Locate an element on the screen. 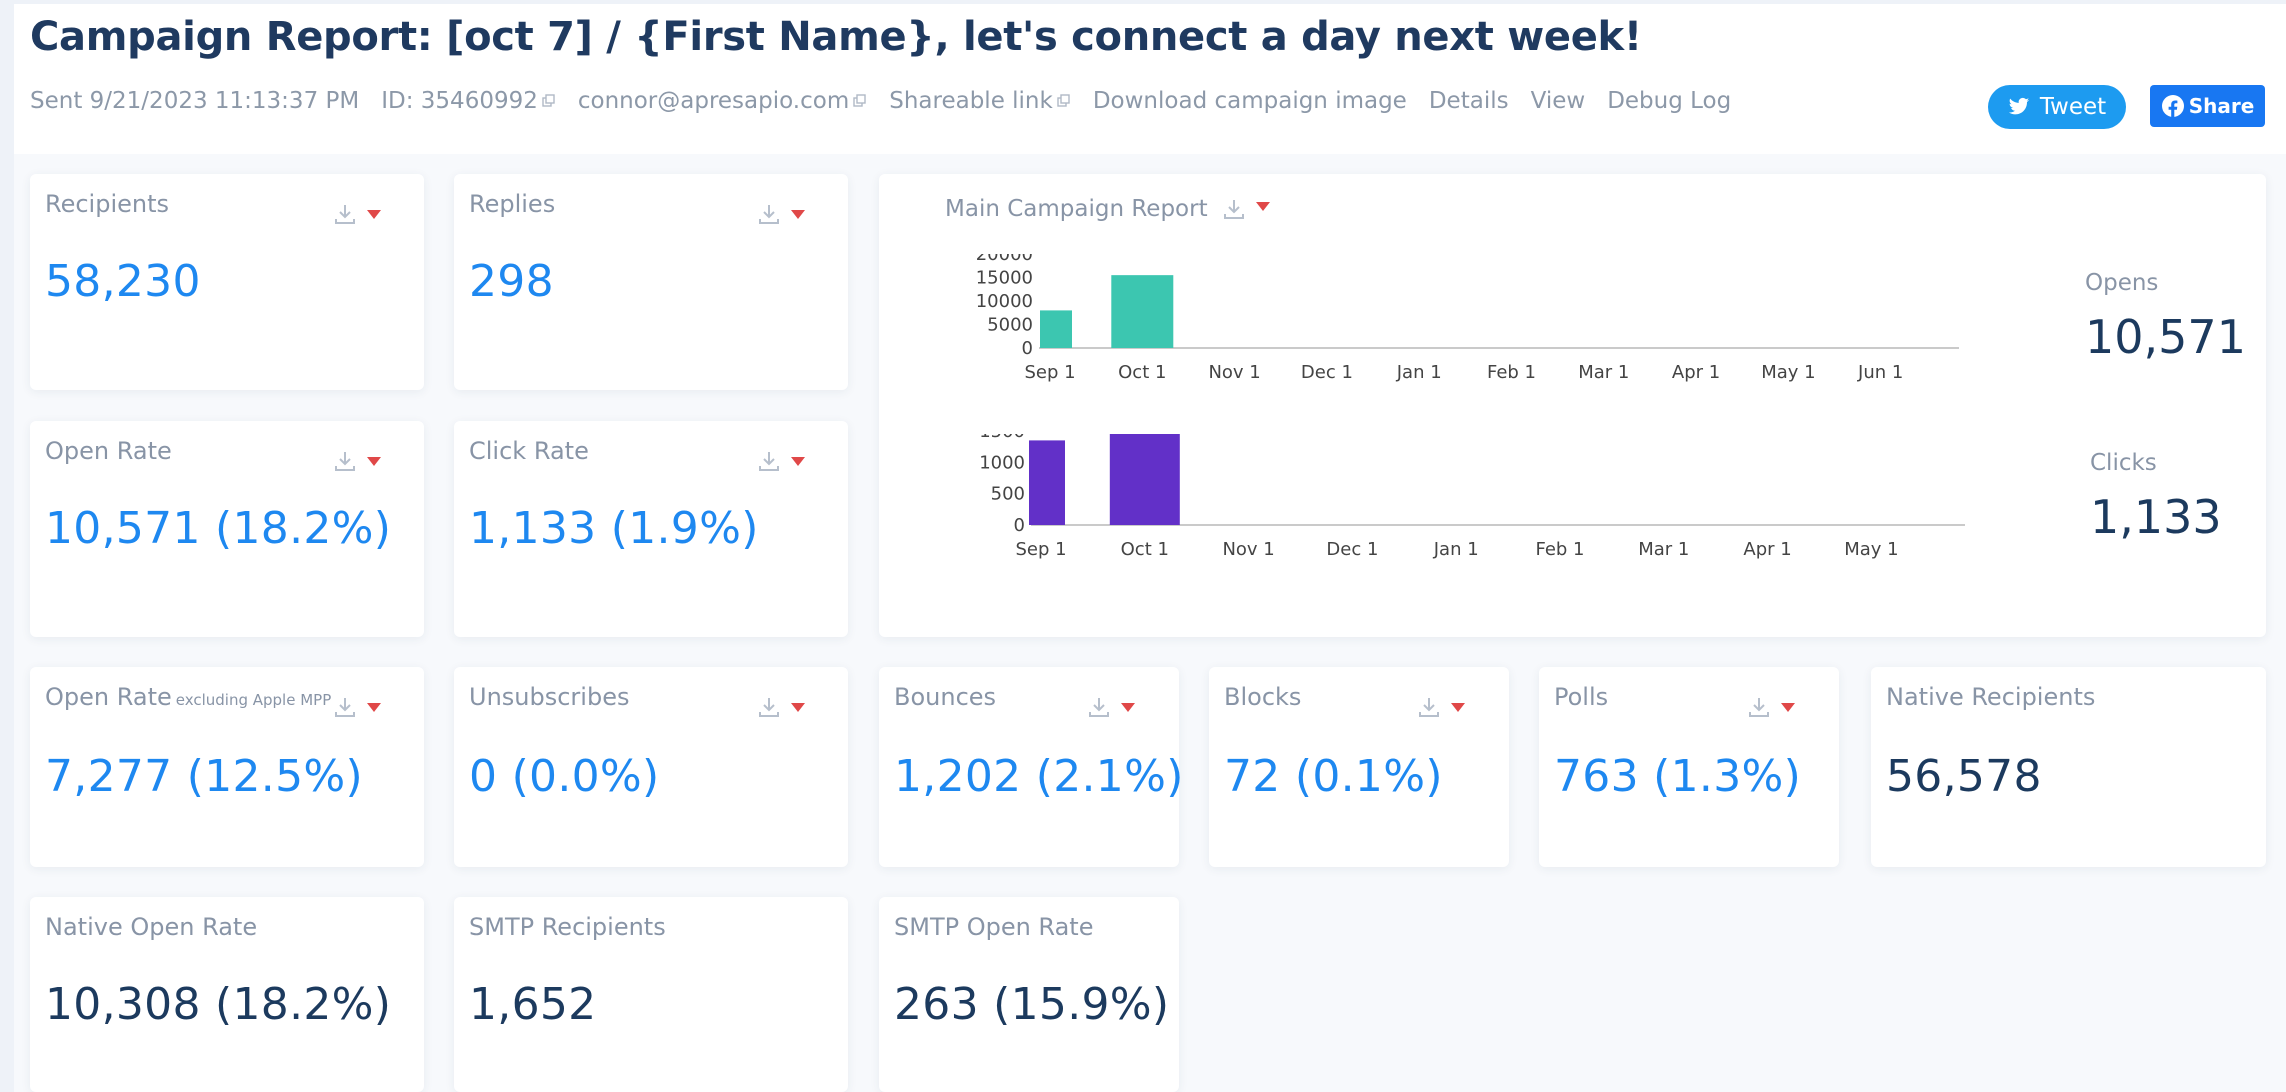 The width and height of the screenshot is (2286, 1092). clicks-x-tick-label: Nov 1 is located at coordinates (1248, 549).